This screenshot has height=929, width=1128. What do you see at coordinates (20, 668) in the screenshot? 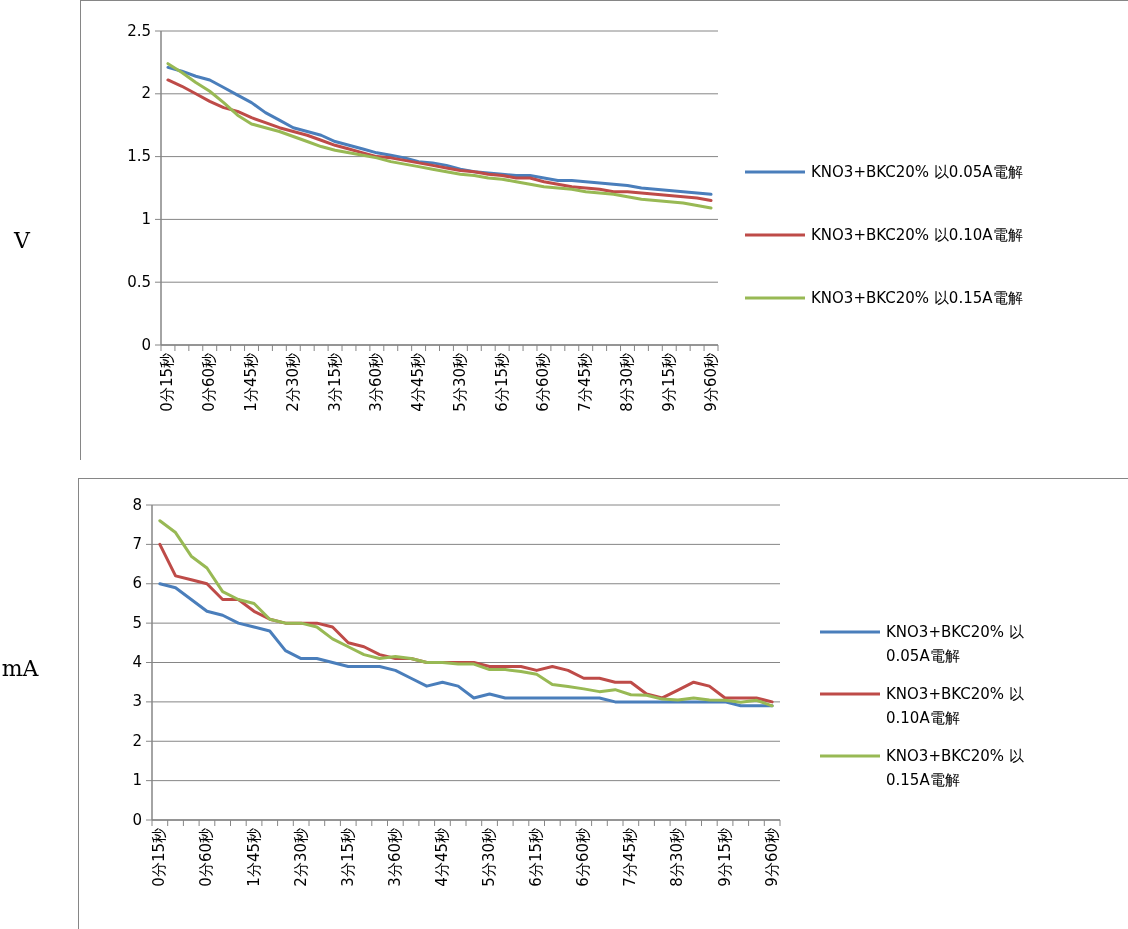
I see `y-axis-title: mA` at bounding box center [20, 668].